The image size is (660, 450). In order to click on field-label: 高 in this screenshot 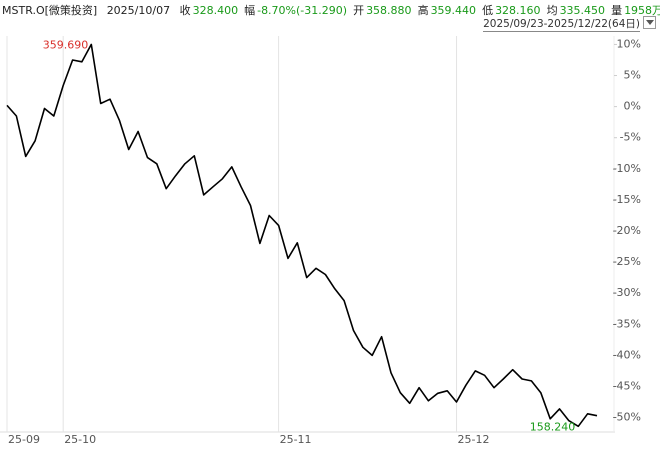, I will do `click(423, 10)`.